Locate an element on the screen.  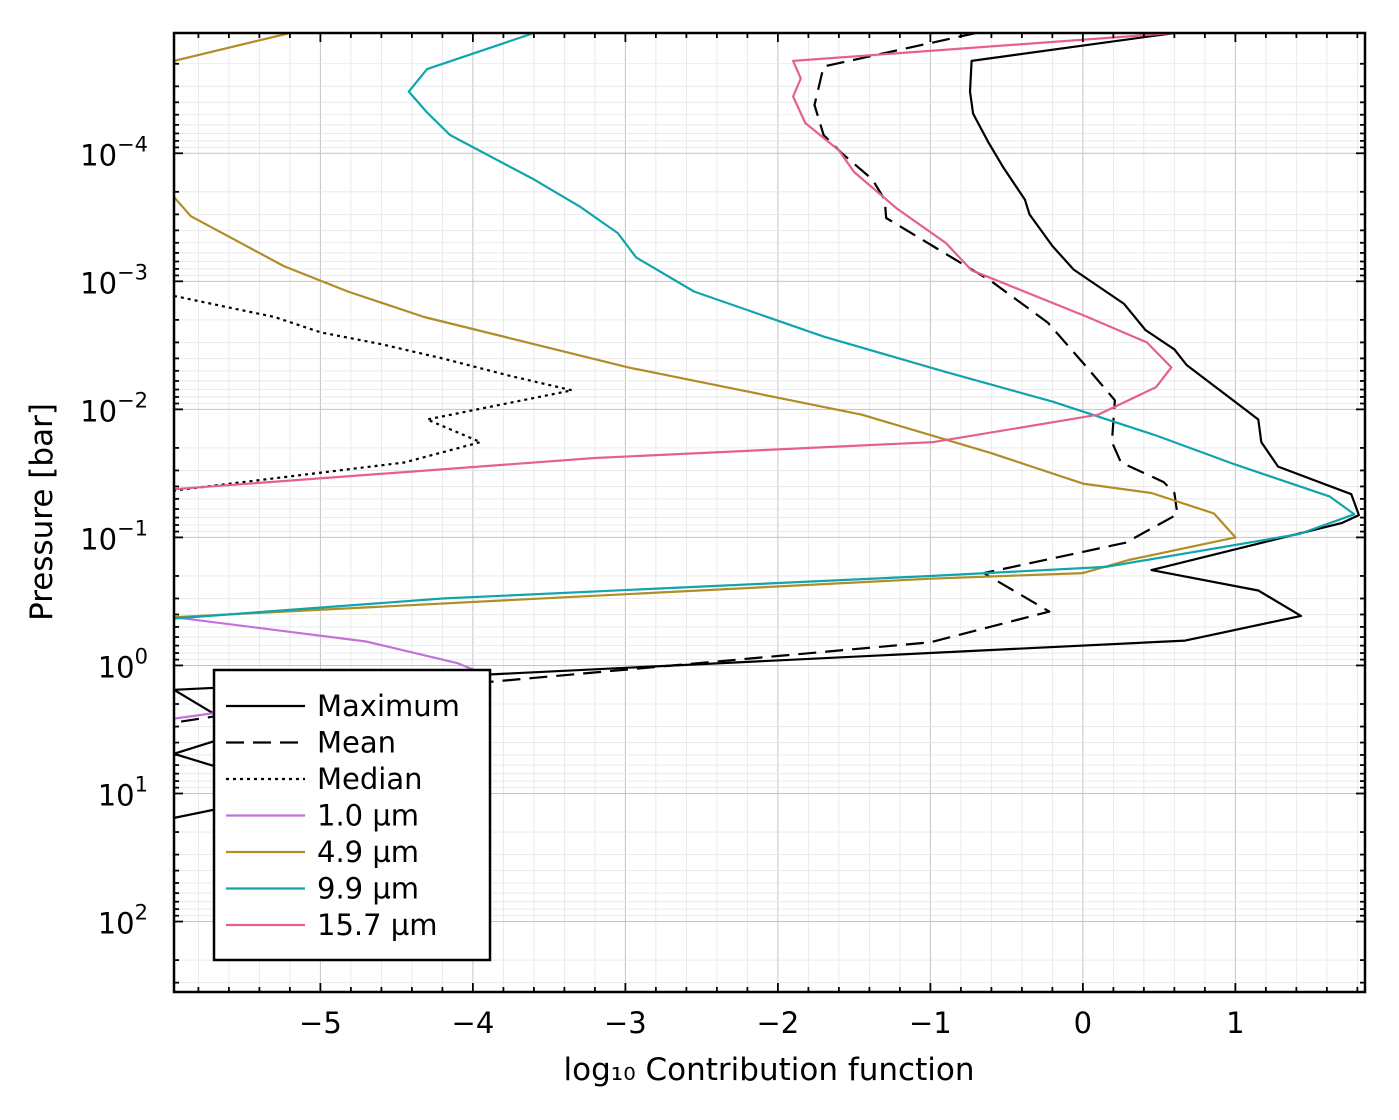
x-tick-label: −1 is located at coordinates (930, 1023).